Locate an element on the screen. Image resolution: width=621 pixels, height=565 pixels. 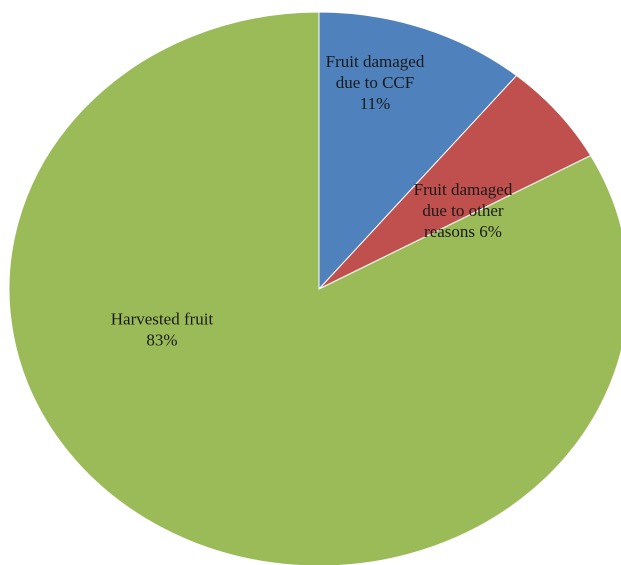
slice-label-line: reasons 6% is located at coordinates (463, 231).